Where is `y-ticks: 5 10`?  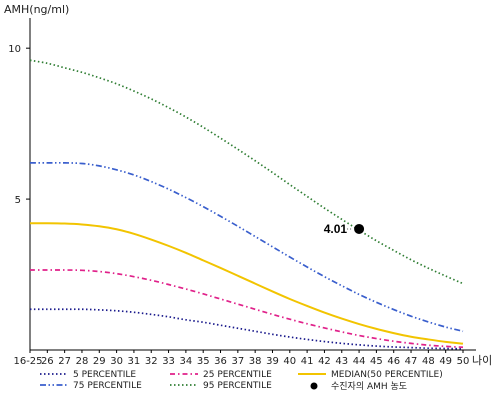 y-ticks: 5 10 is located at coordinates (19, 125).